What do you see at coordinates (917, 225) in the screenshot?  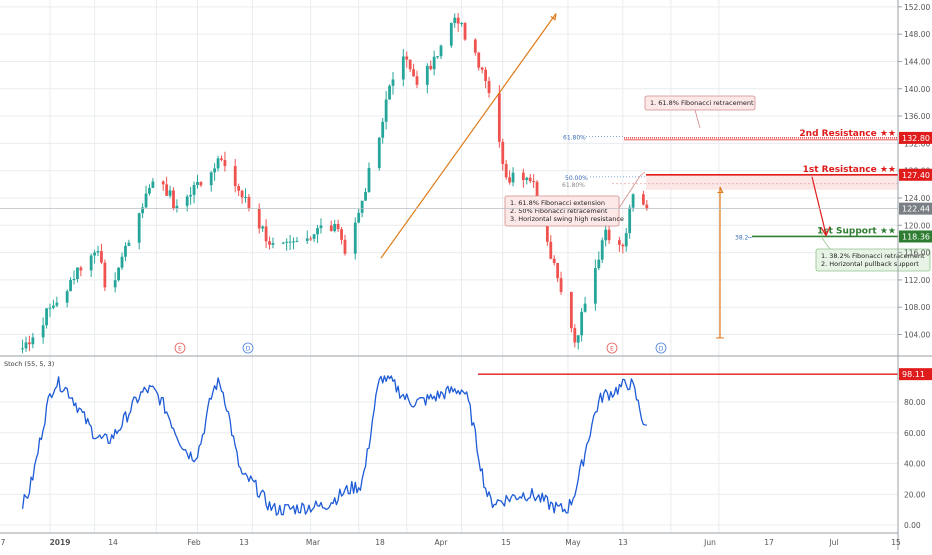 I see `price-tick-label: 120.00` at bounding box center [917, 225].